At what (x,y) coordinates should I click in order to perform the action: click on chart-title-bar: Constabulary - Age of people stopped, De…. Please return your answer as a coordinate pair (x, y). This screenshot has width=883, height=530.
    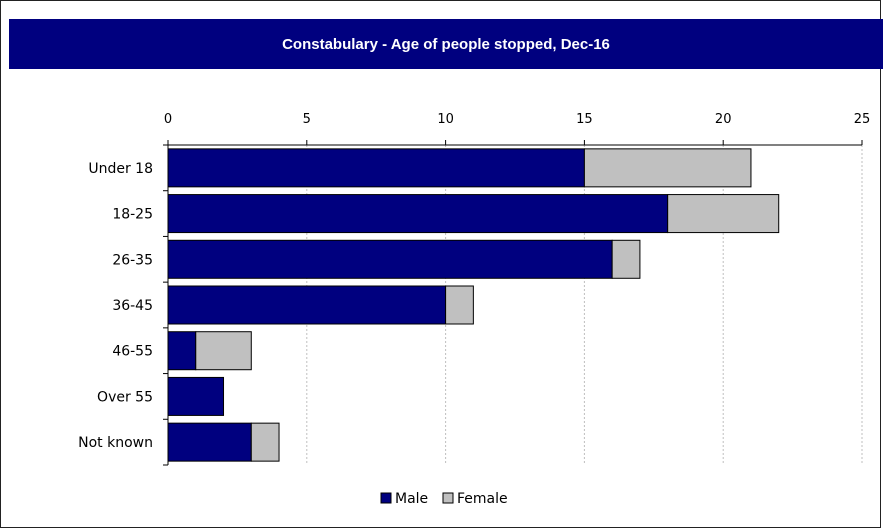
    Looking at the image, I should click on (446, 44).